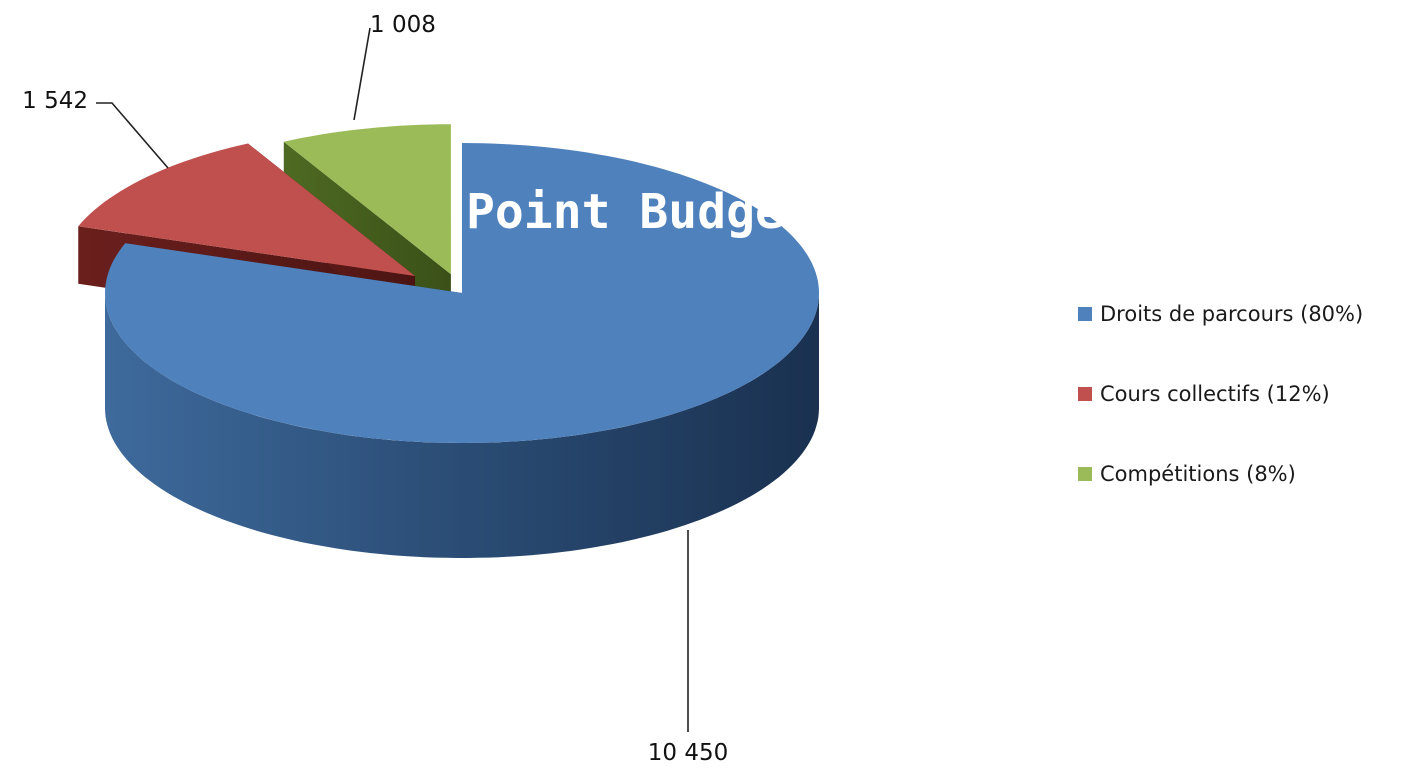 This screenshot has height=769, width=1406. What do you see at coordinates (55, 101) in the screenshot?
I see `data-label: 1 542` at bounding box center [55, 101].